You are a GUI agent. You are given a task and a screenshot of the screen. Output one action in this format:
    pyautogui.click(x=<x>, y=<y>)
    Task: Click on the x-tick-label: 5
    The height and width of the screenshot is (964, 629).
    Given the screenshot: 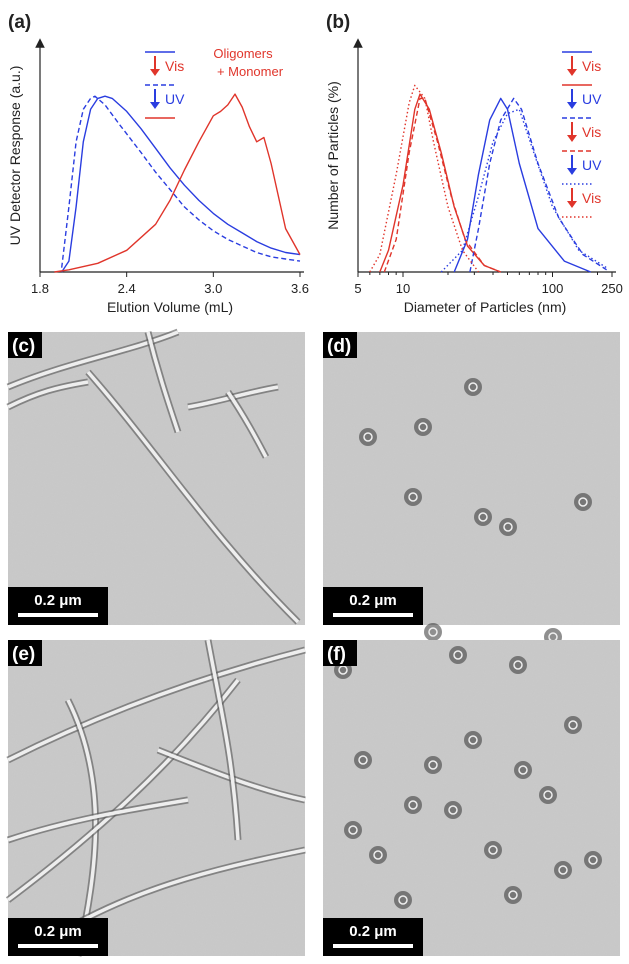 What is the action you would take?
    pyautogui.click(x=357, y=288)
    